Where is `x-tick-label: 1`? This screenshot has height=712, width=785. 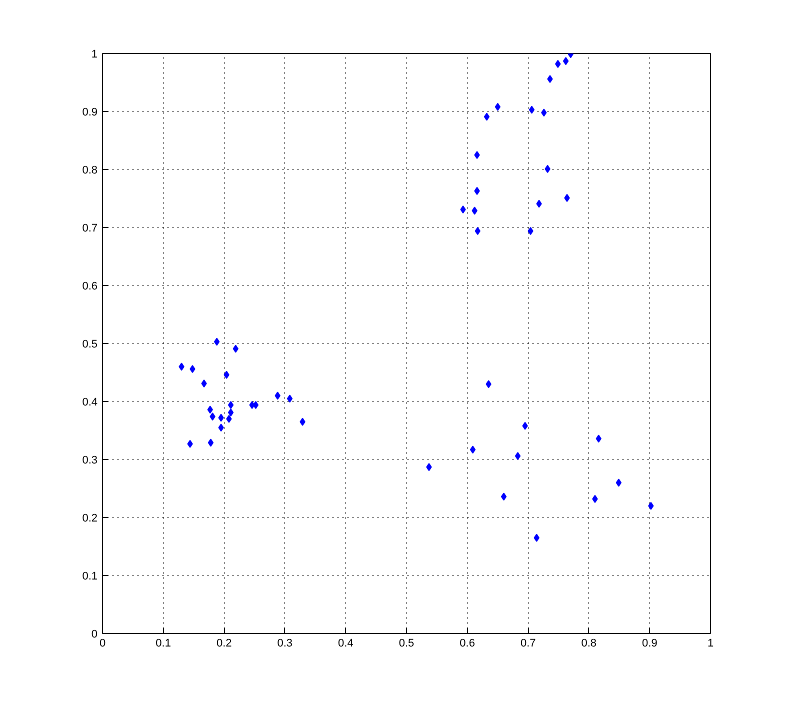 x-tick-label: 1 is located at coordinates (710, 644).